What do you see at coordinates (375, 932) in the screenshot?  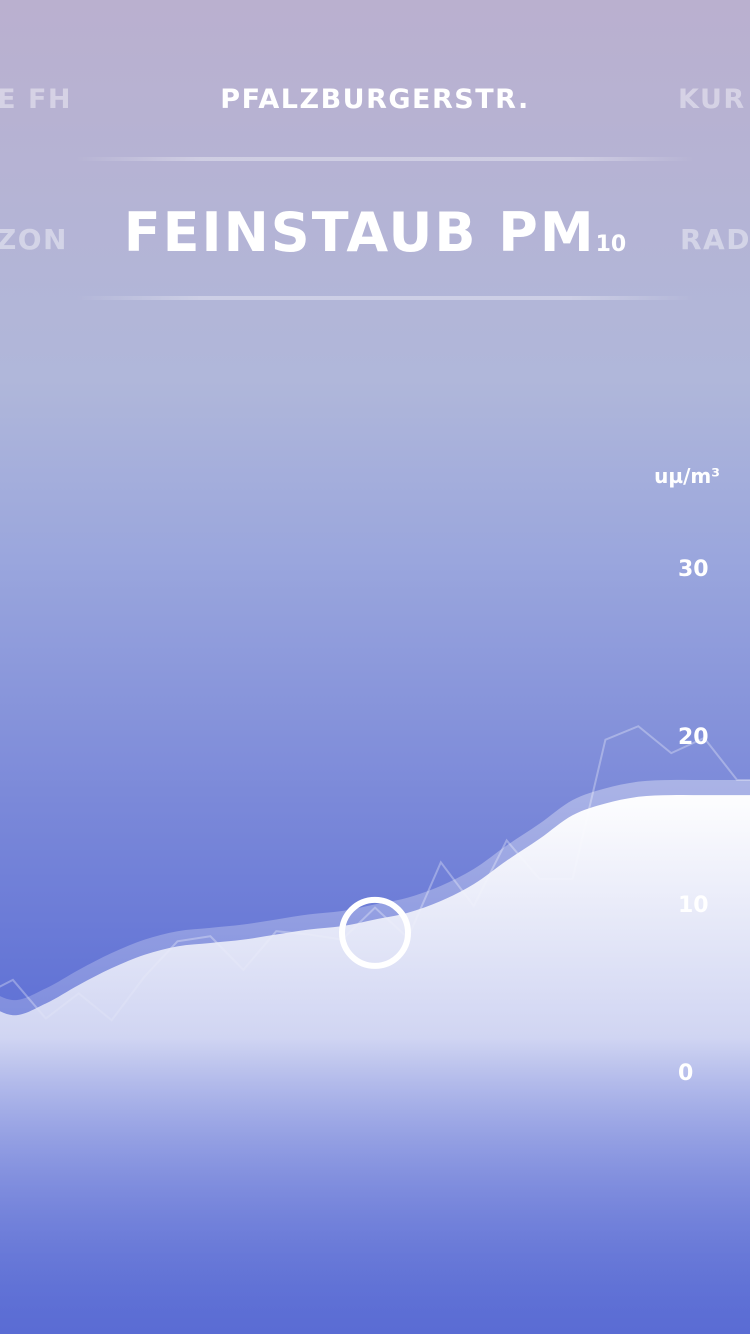 I see `cursor-handle` at bounding box center [375, 932].